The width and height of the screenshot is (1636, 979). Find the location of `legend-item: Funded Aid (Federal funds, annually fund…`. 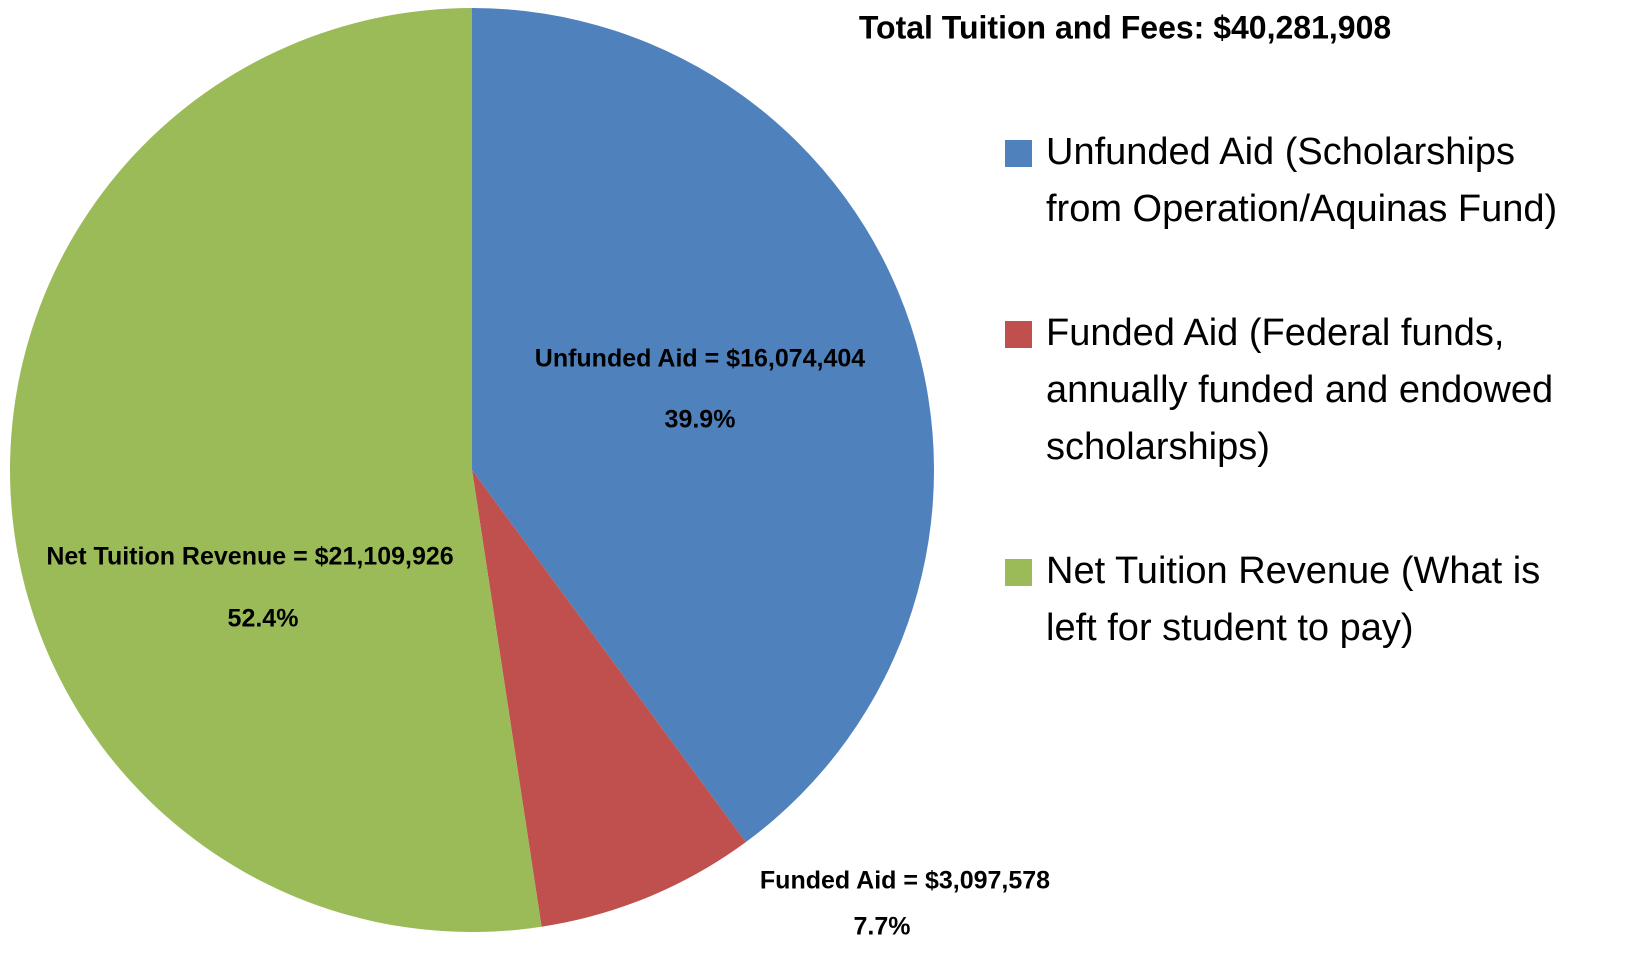

legend-item: Funded Aid (Federal funds, annually fund… is located at coordinates (1305, 390).